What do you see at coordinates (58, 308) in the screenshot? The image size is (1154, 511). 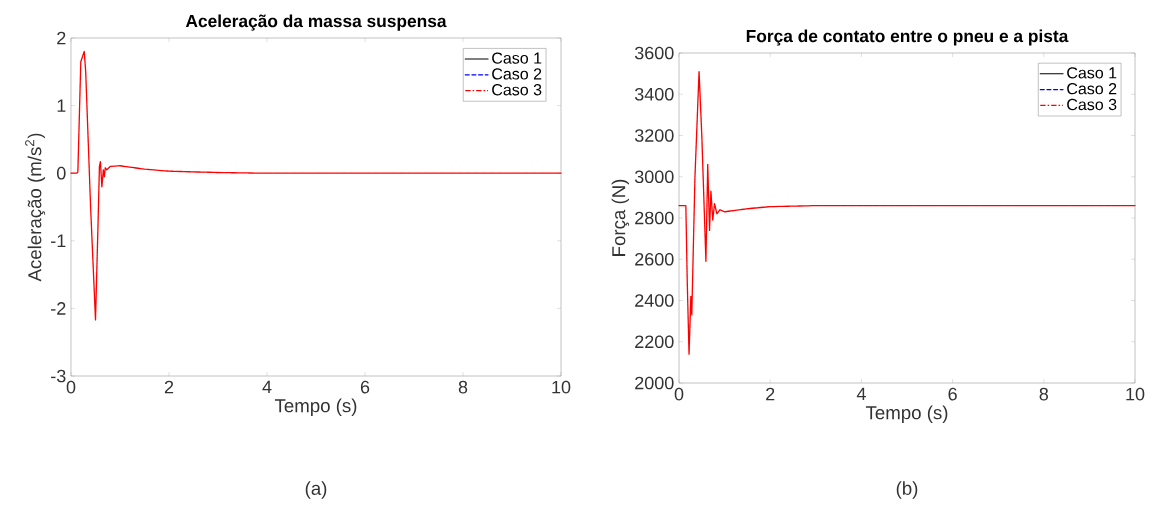 I see `y-tick-label: -2` at bounding box center [58, 308].